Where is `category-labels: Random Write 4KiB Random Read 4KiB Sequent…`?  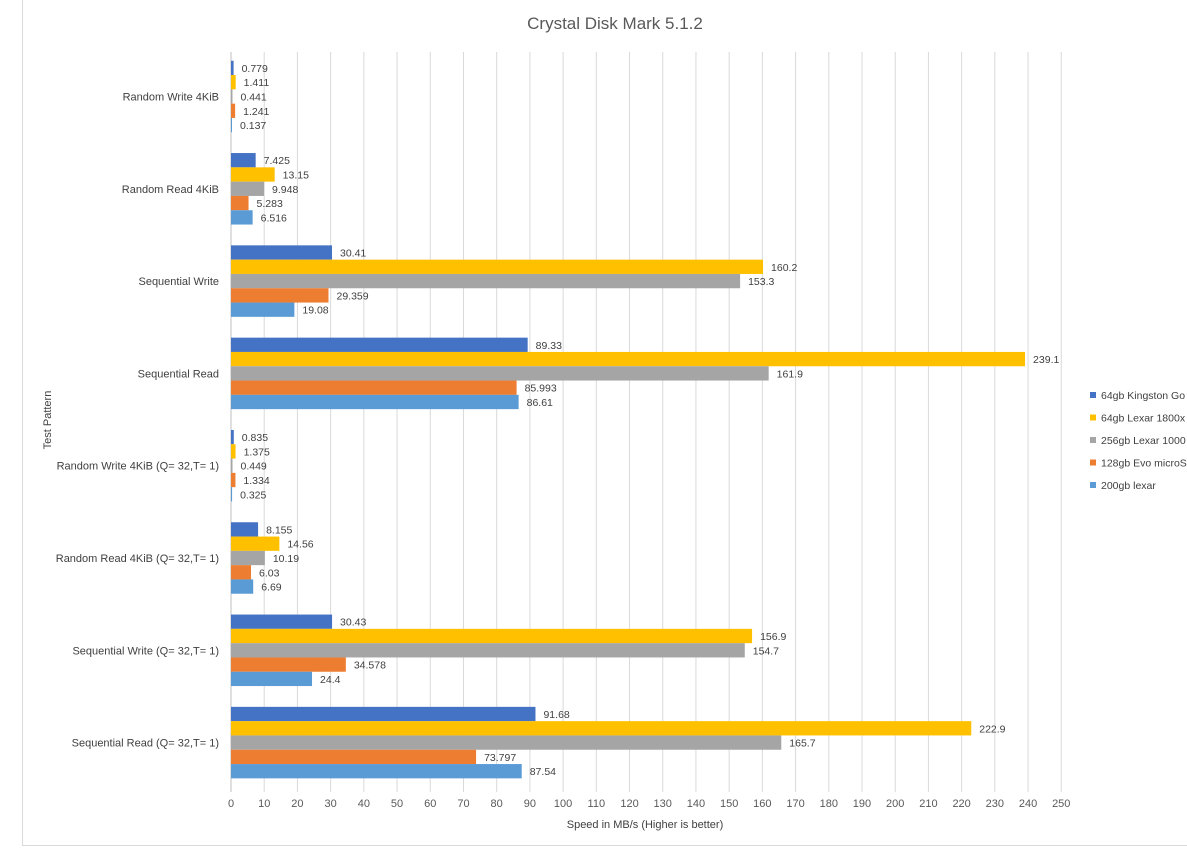
category-labels: Random Write 4KiB Random Read 4KiB Sequent… is located at coordinates (137, 421).